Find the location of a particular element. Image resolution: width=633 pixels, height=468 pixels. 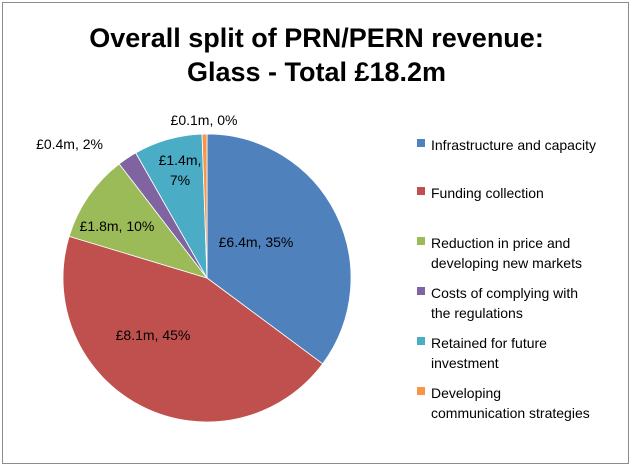

data-label-4: £0.4m, 2% is located at coordinates (69, 144).